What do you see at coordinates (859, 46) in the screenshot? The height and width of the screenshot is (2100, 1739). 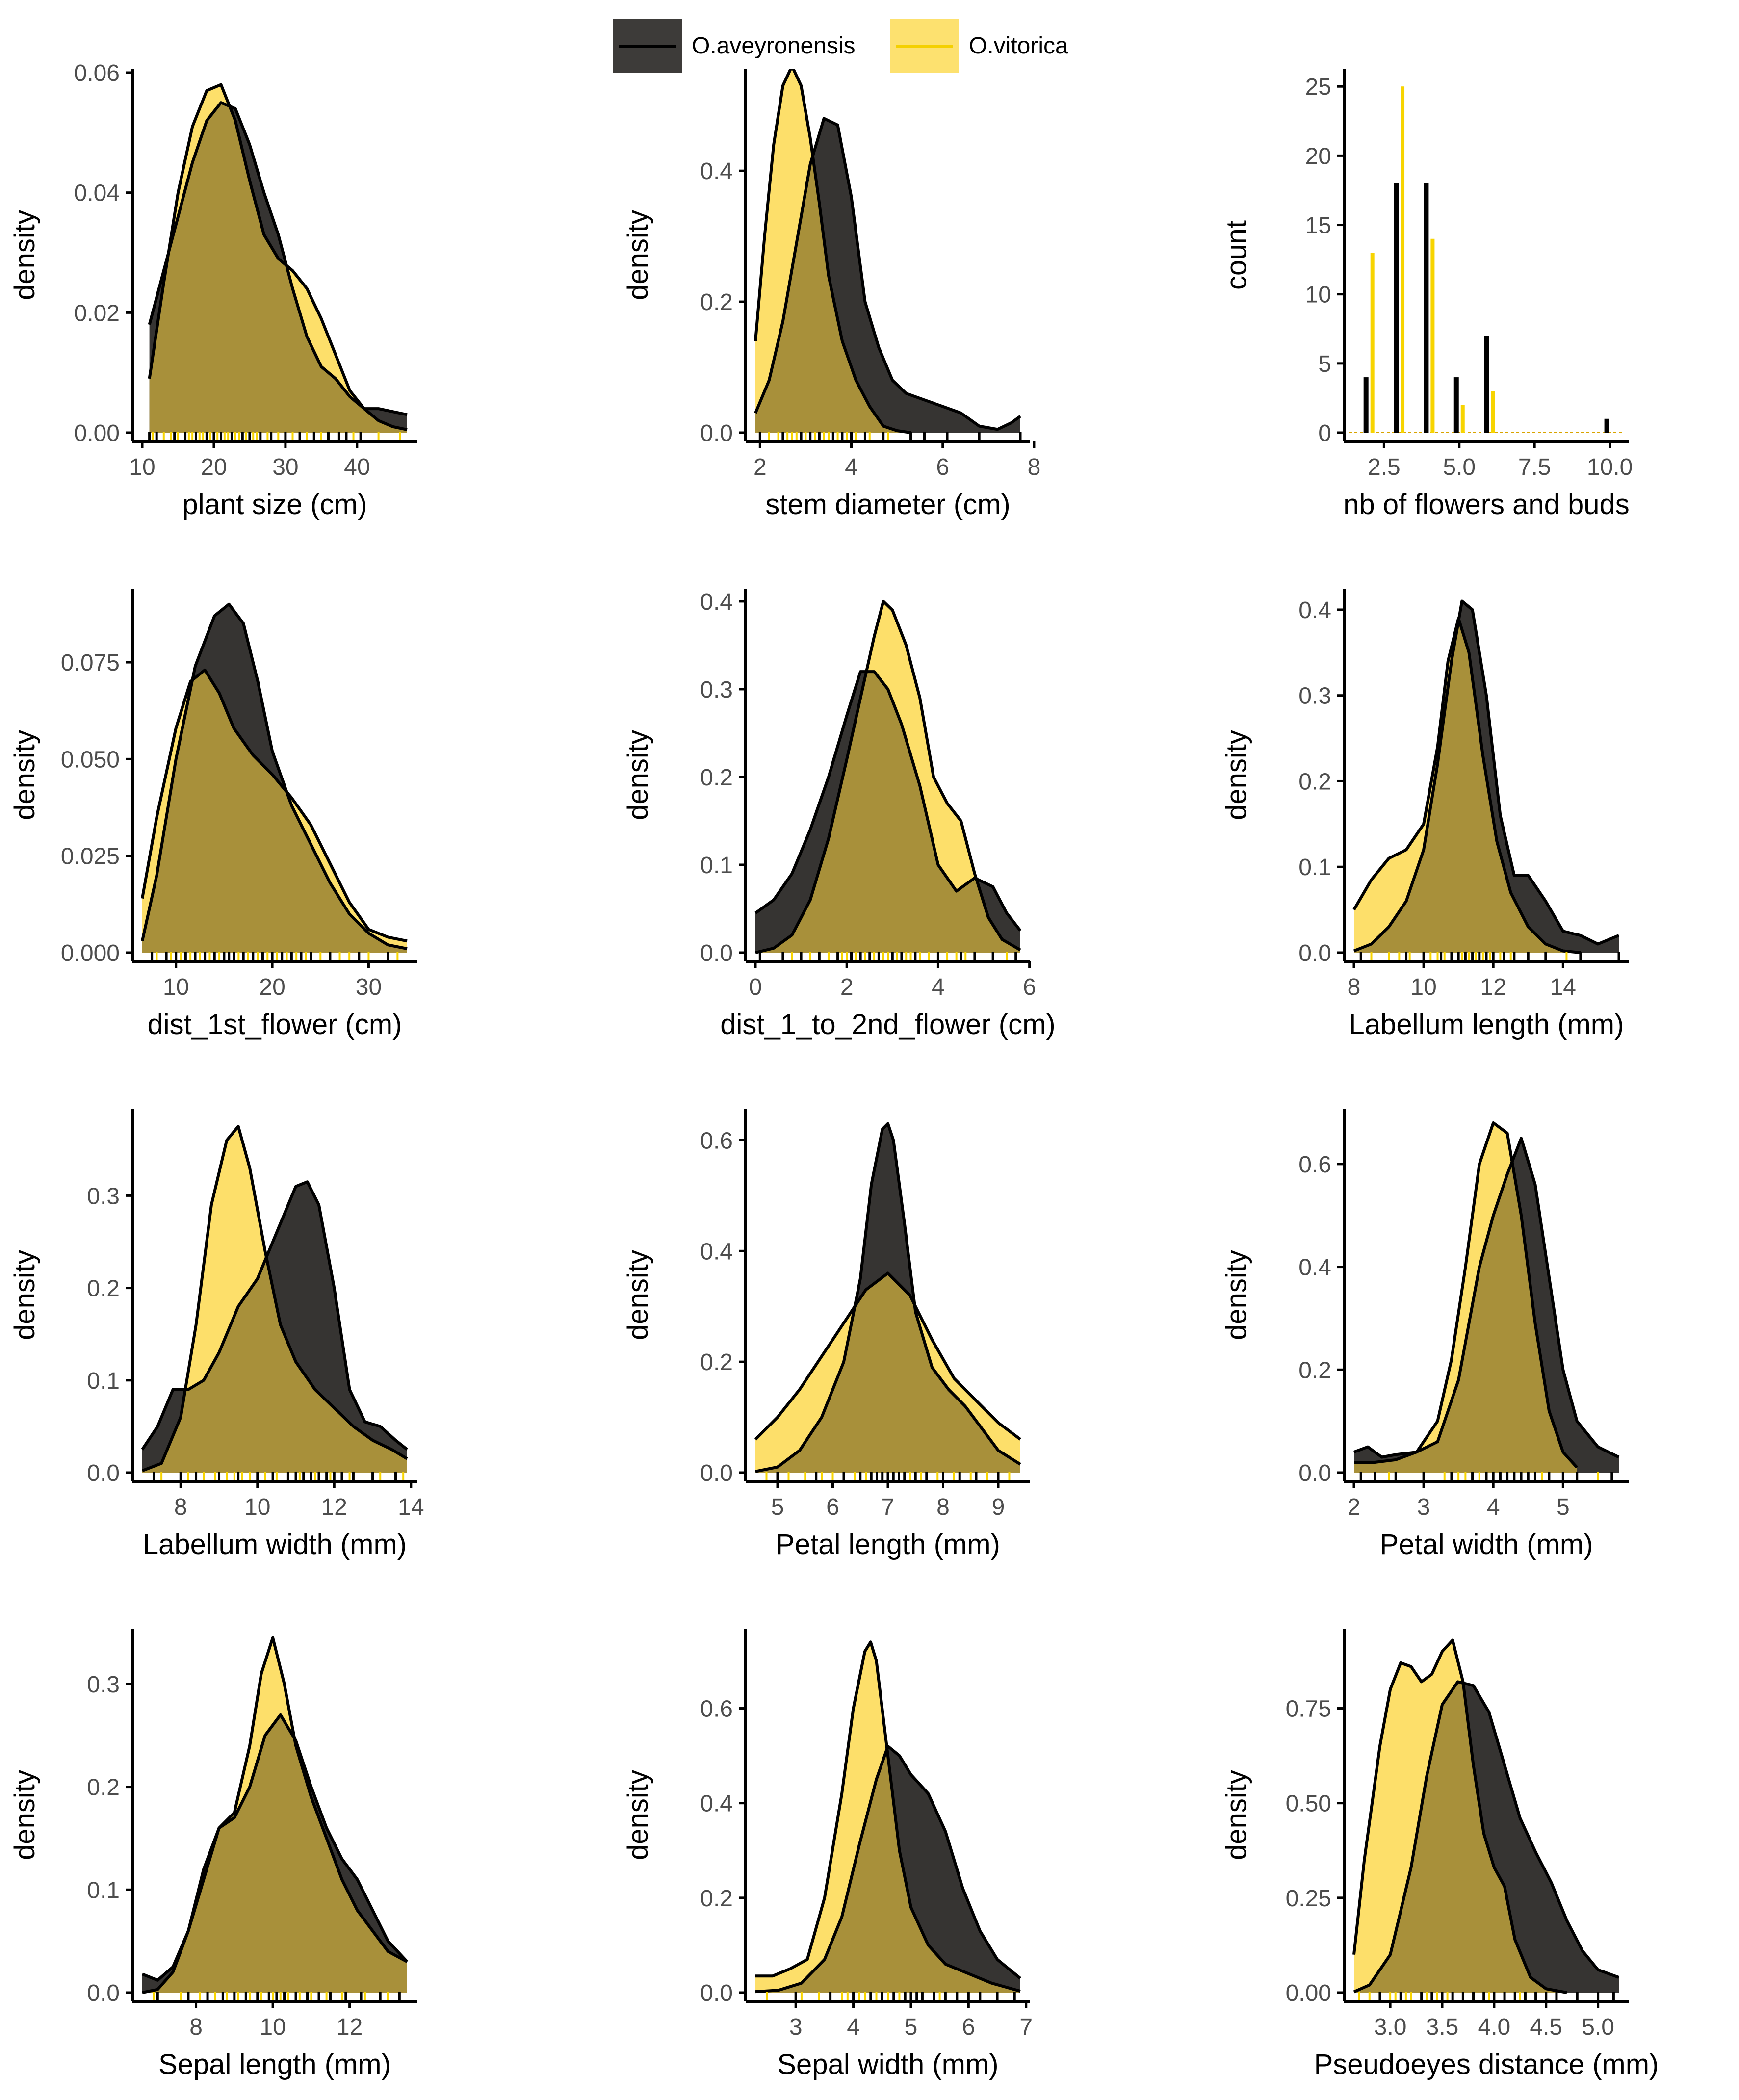 I see `legend: O.aveyronensis O.vitorica` at bounding box center [859, 46].